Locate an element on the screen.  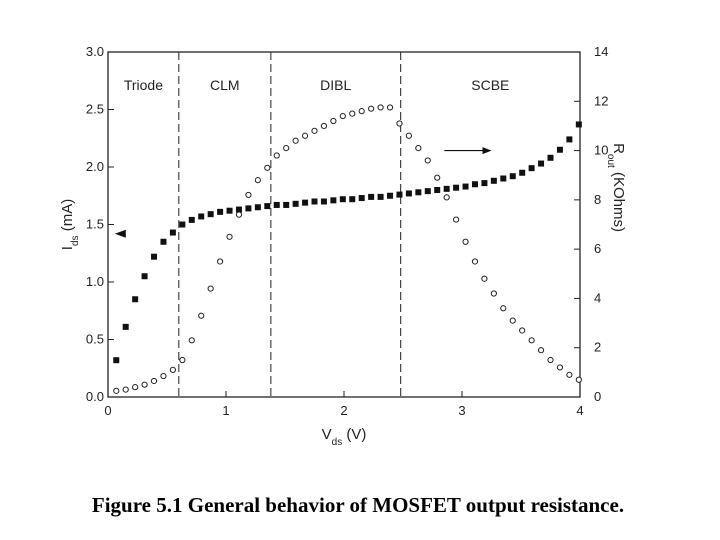
y-left-tick-label: 1.5 is located at coordinates (95, 224).